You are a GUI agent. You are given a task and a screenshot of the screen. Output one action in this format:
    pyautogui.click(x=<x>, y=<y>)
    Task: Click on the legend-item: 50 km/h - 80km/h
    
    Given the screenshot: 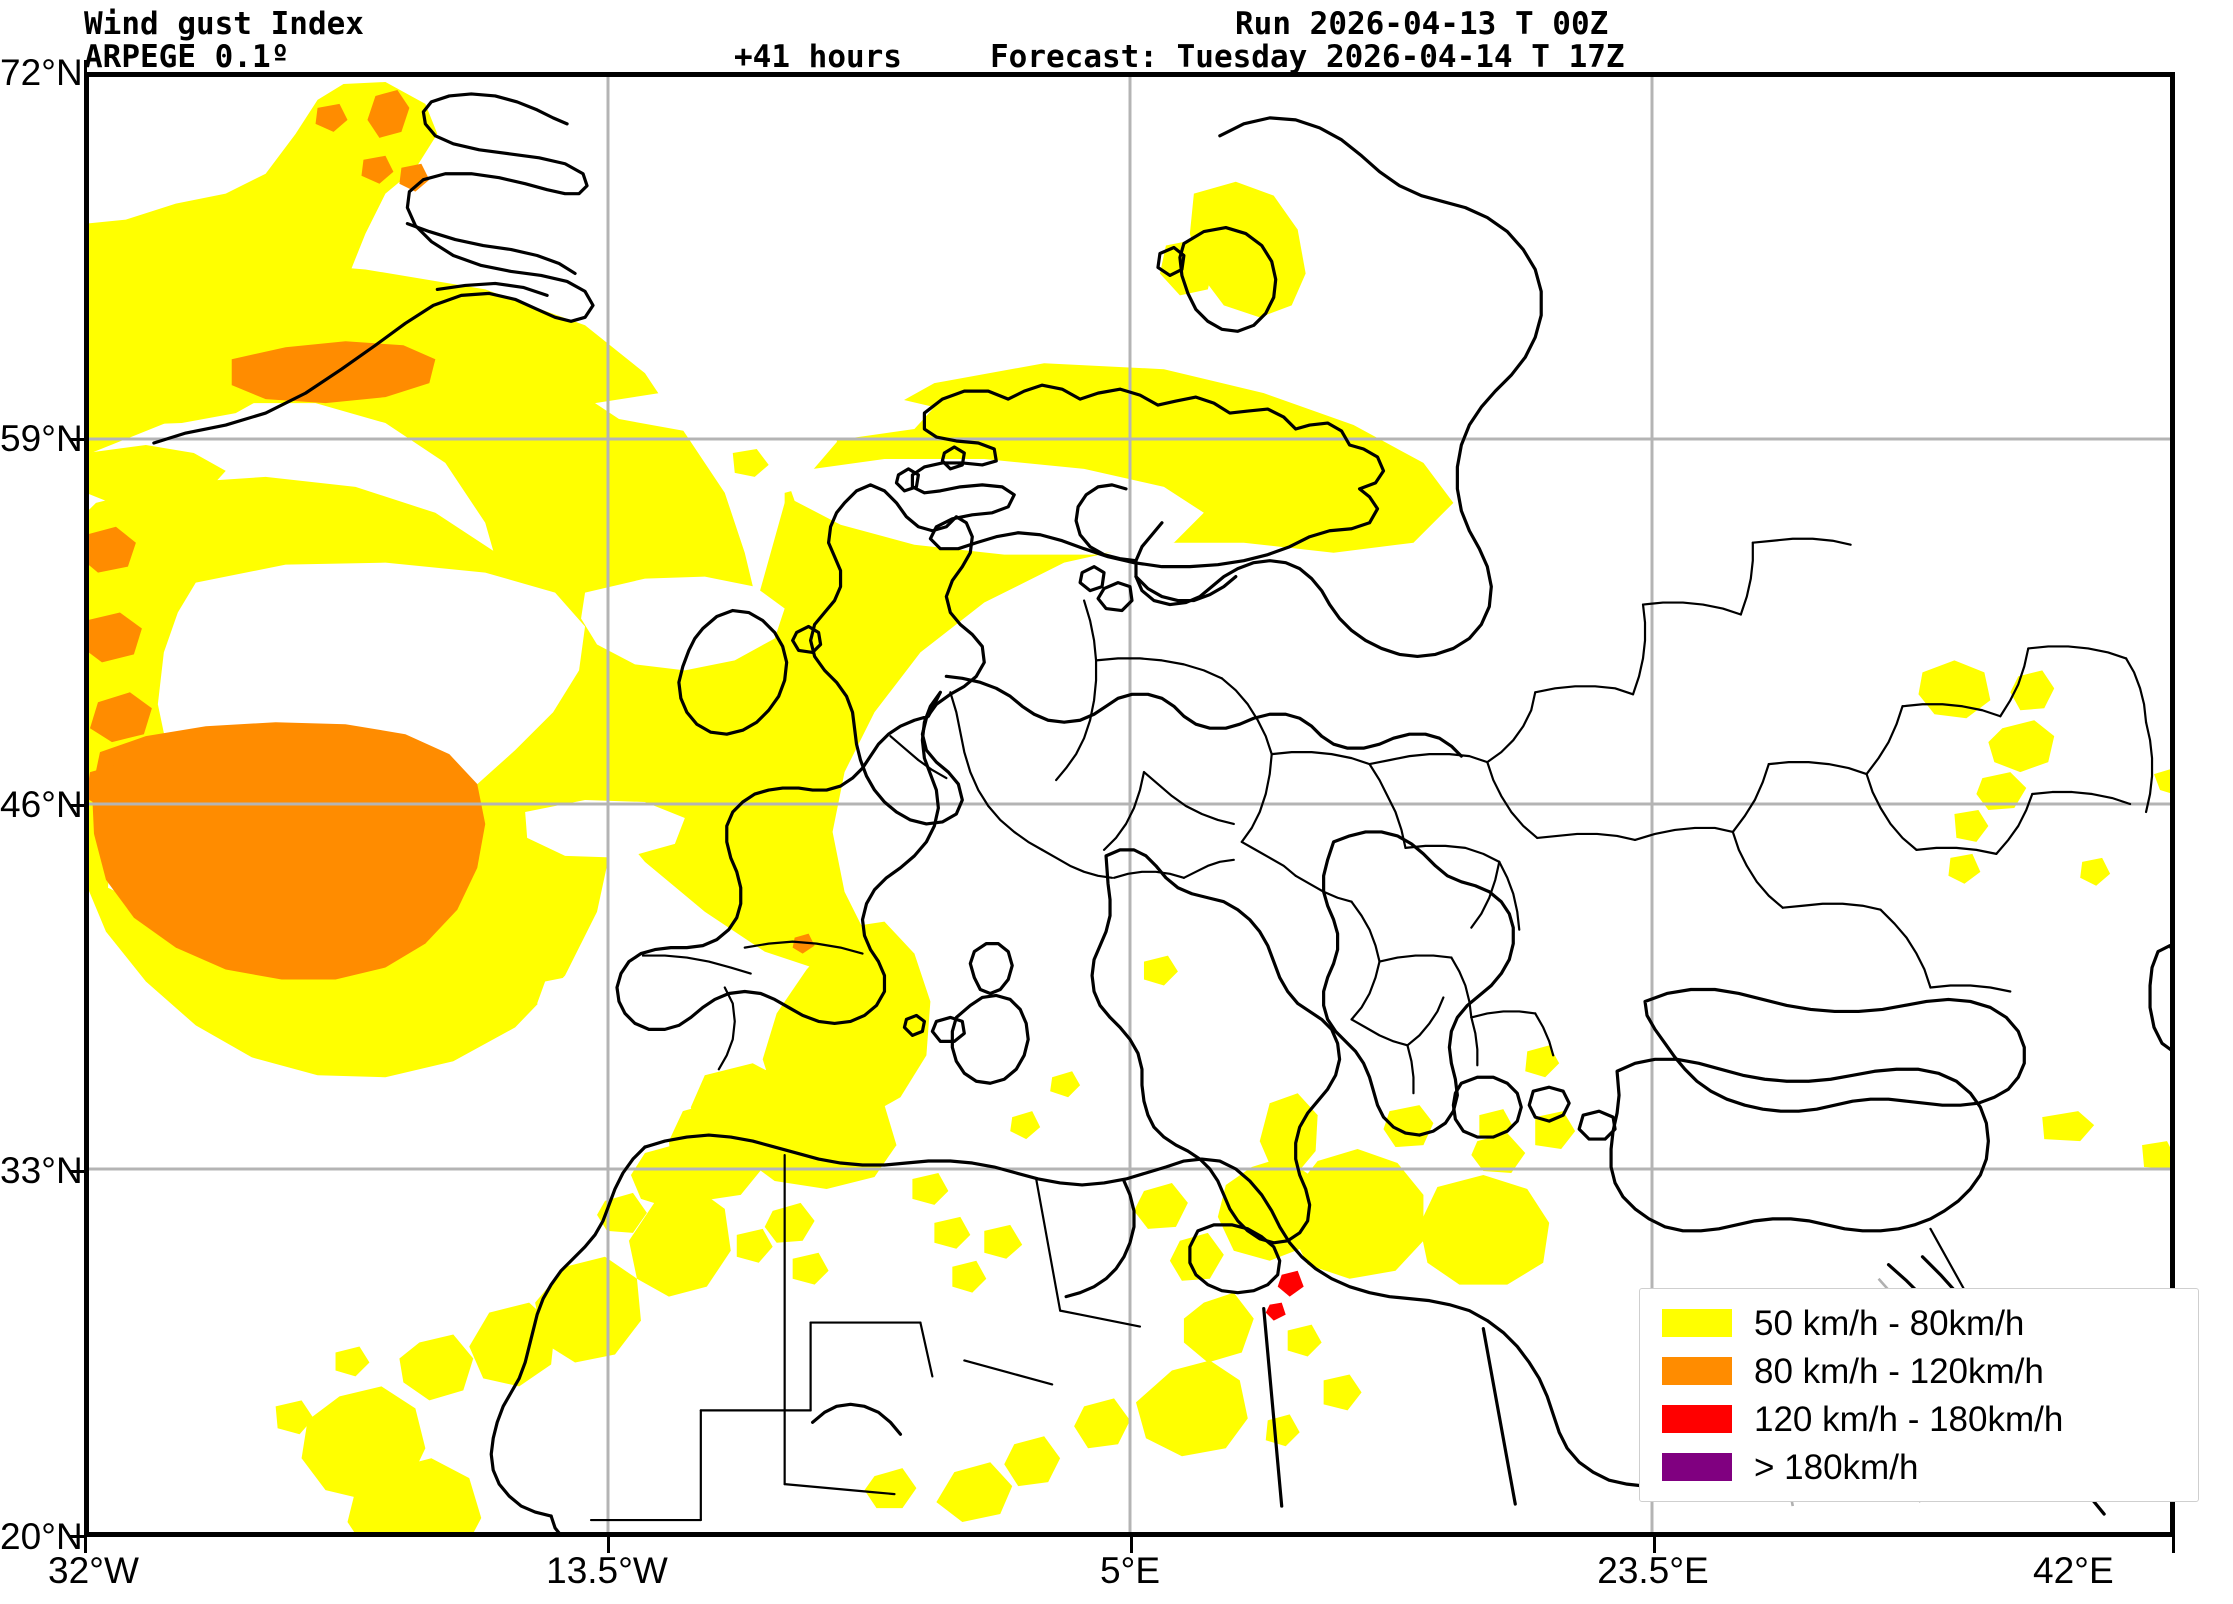 What is the action you would take?
    pyautogui.click(x=1919, y=1323)
    